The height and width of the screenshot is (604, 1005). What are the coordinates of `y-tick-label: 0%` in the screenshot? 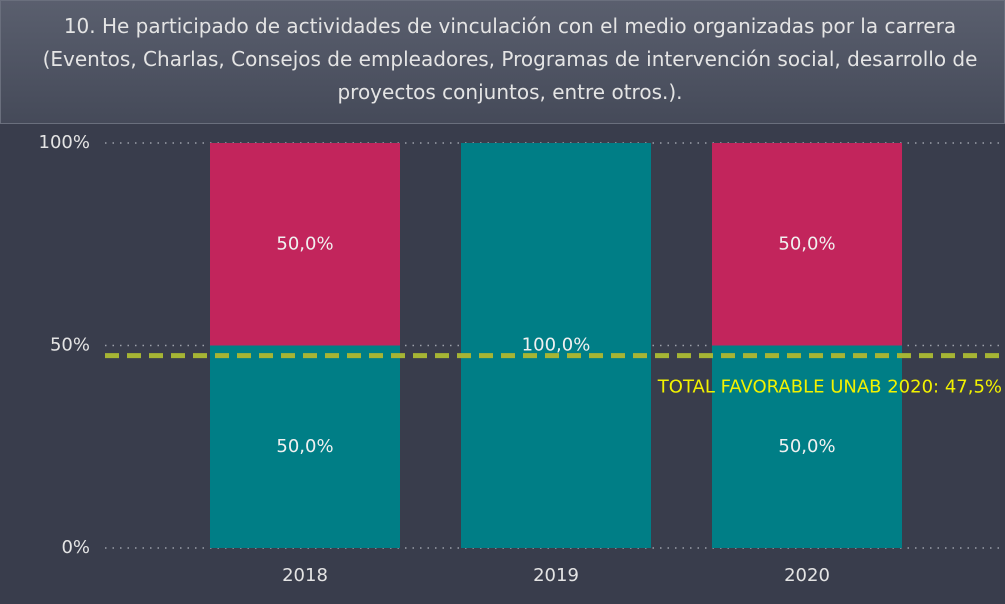 It's located at (75, 547).